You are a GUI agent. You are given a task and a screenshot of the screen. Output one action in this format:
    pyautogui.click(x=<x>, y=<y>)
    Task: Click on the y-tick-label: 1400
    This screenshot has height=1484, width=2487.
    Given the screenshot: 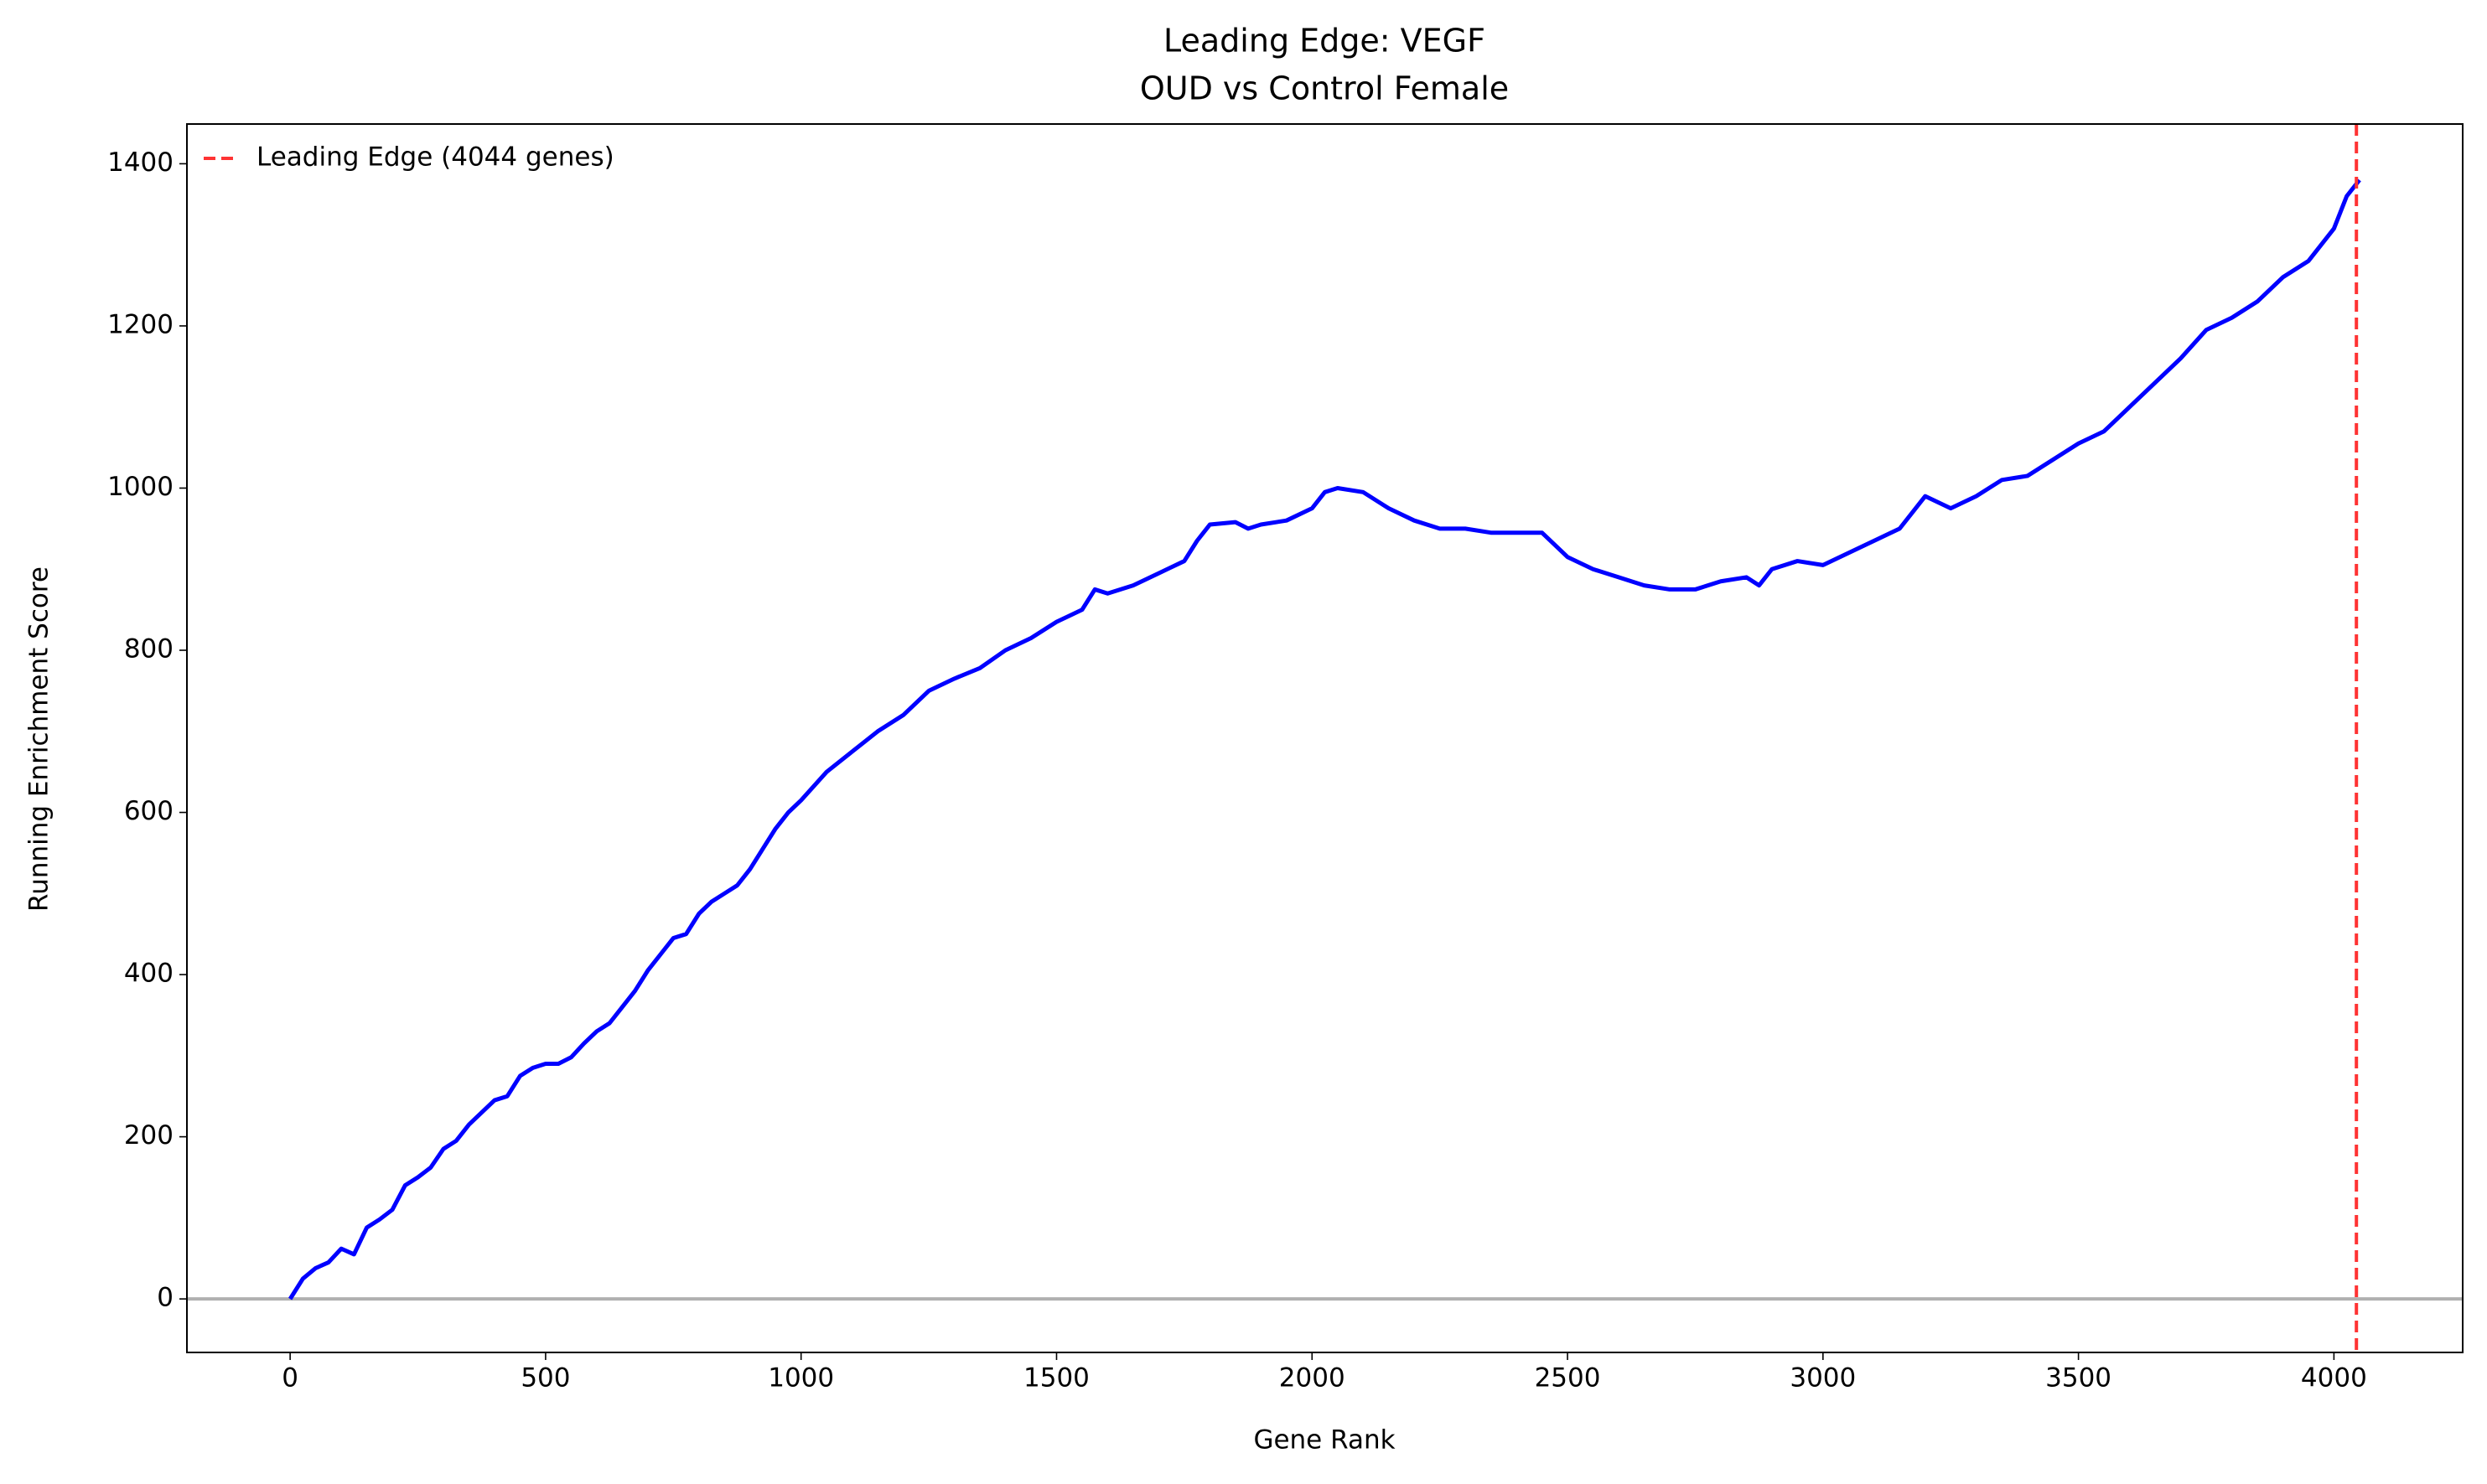 What is the action you would take?
    pyautogui.click(x=140, y=162)
    